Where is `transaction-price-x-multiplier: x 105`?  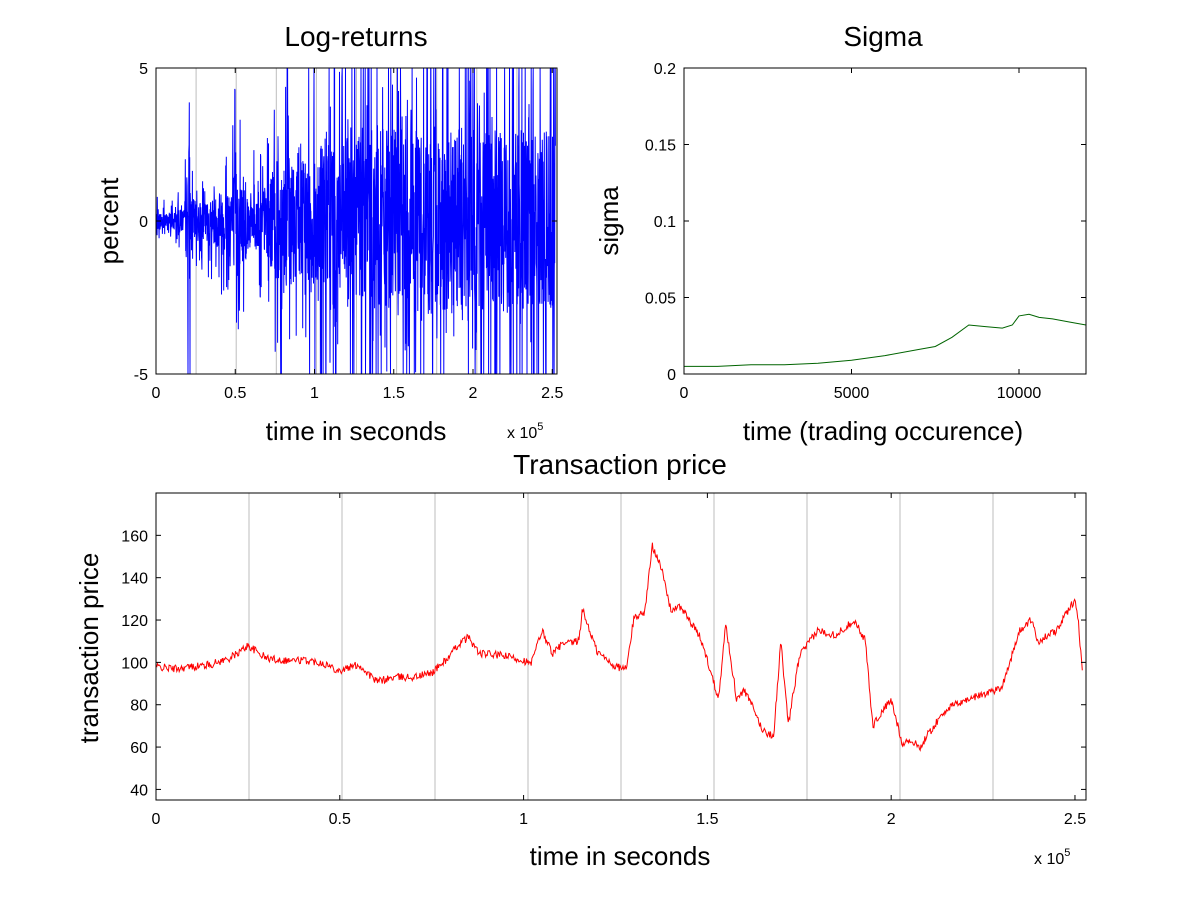
transaction-price-x-multiplier: x 105 is located at coordinates (1052, 857).